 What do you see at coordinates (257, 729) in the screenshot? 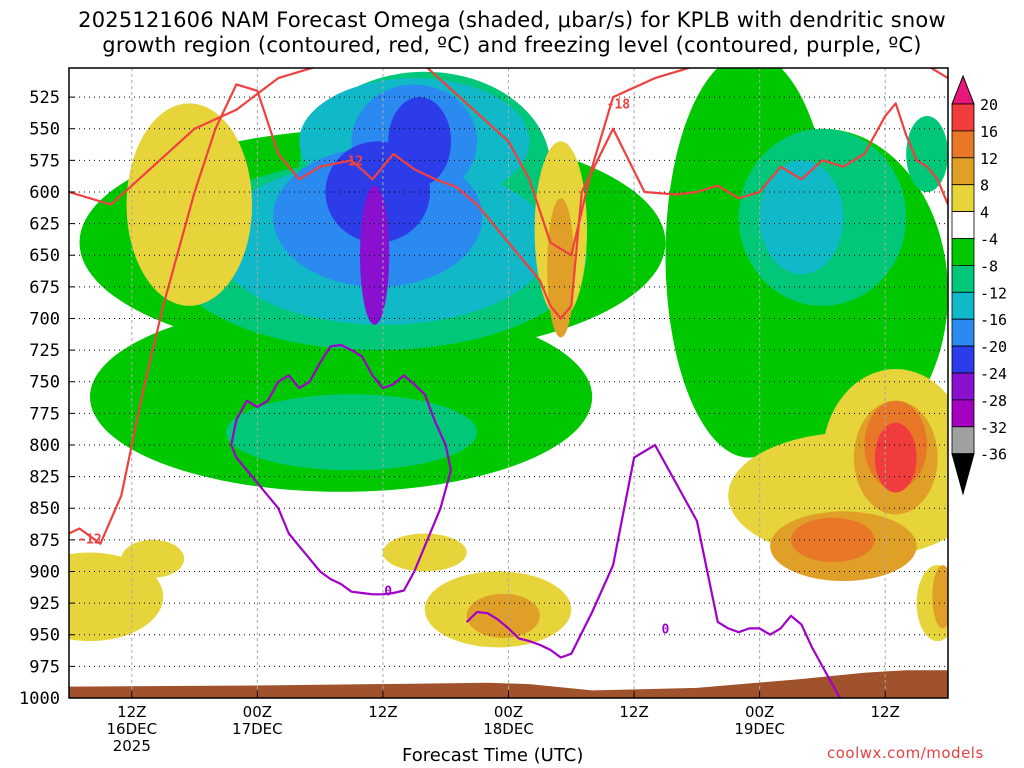
I see `x-tick-label: 17DEC` at bounding box center [257, 729].